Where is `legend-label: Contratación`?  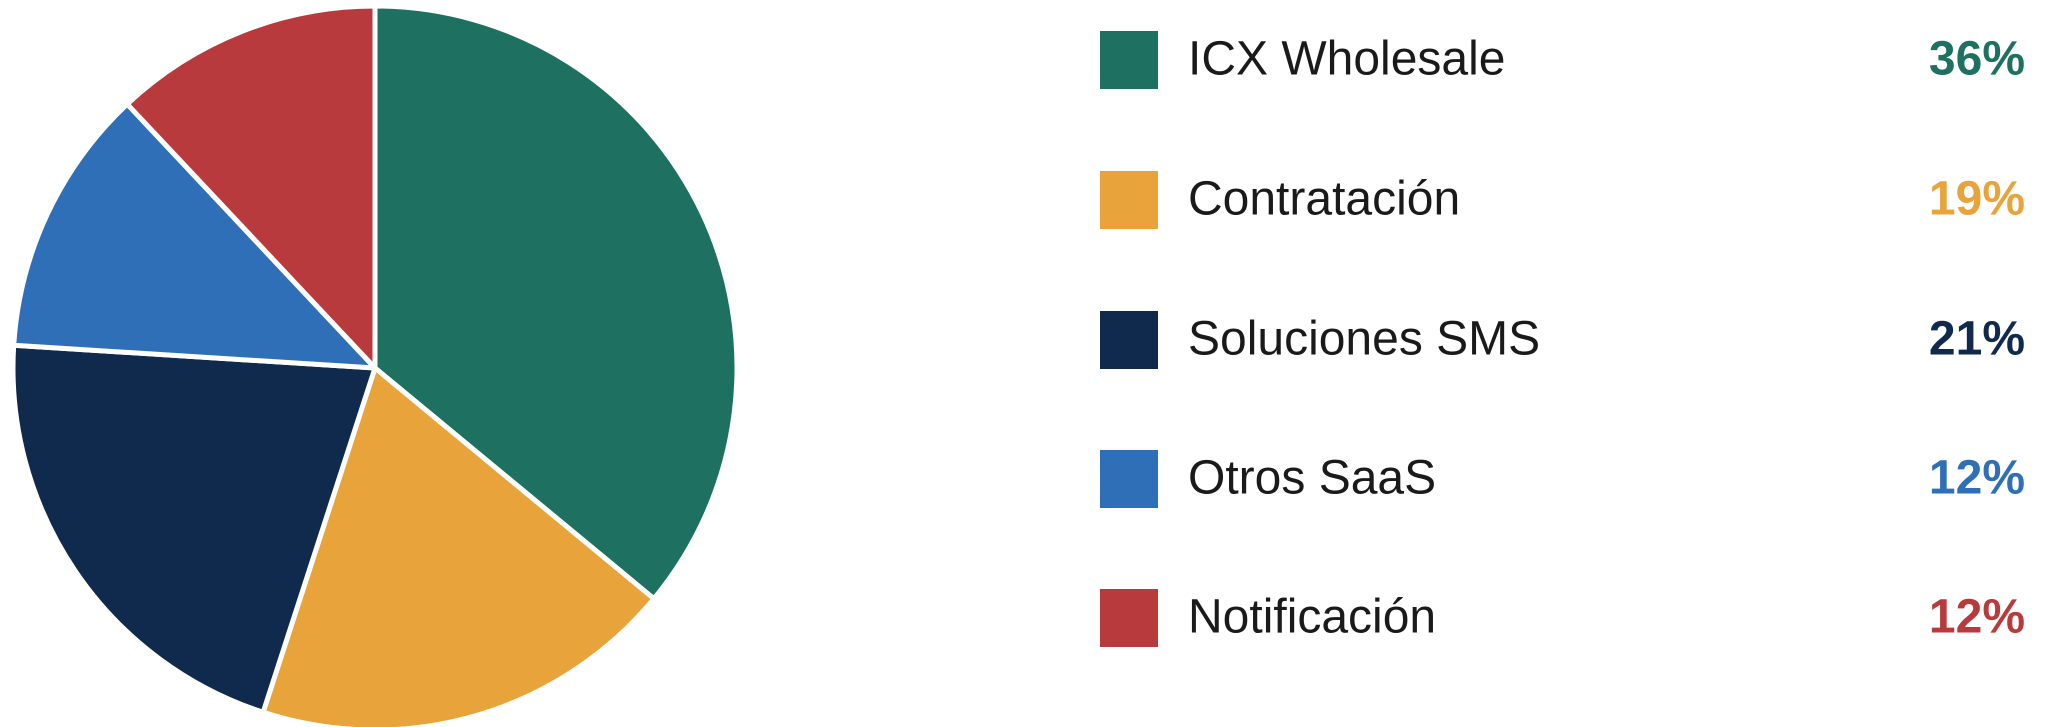 legend-label: Contratación is located at coordinates (1324, 199).